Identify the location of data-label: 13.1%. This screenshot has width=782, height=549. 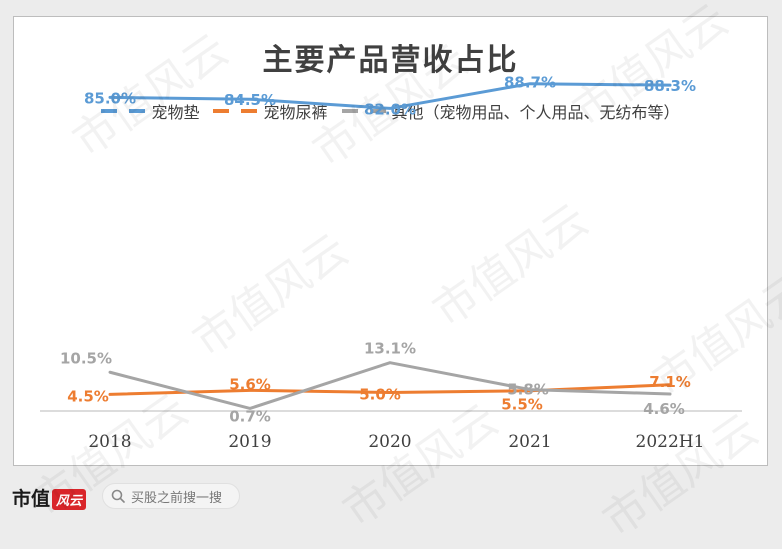
(390, 349).